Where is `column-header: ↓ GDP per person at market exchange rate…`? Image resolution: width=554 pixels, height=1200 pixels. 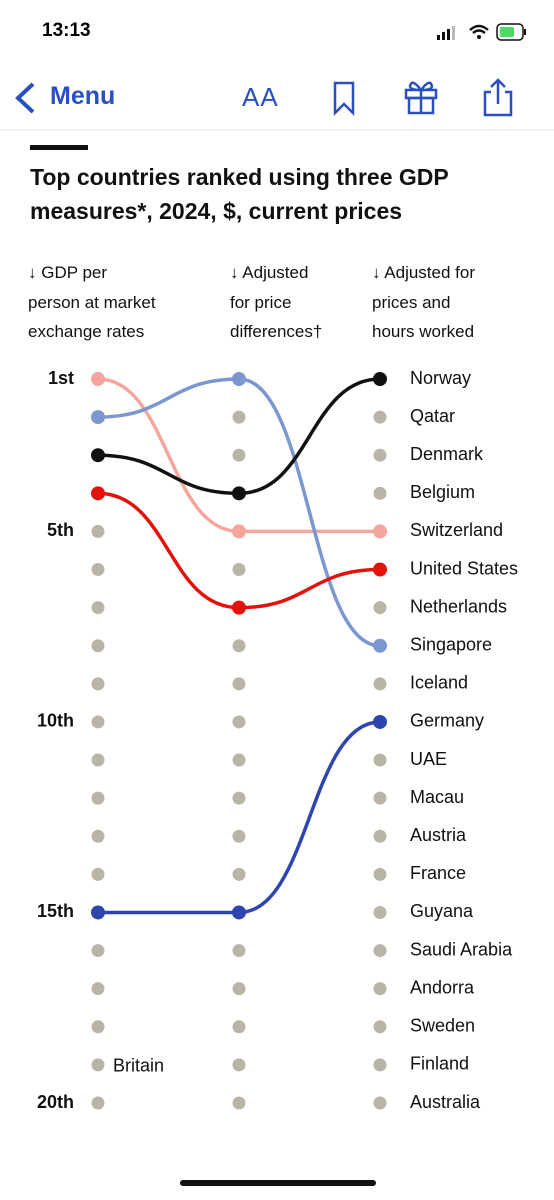 column-header: ↓ GDP per person at market exchange rate… is located at coordinates (92, 302).